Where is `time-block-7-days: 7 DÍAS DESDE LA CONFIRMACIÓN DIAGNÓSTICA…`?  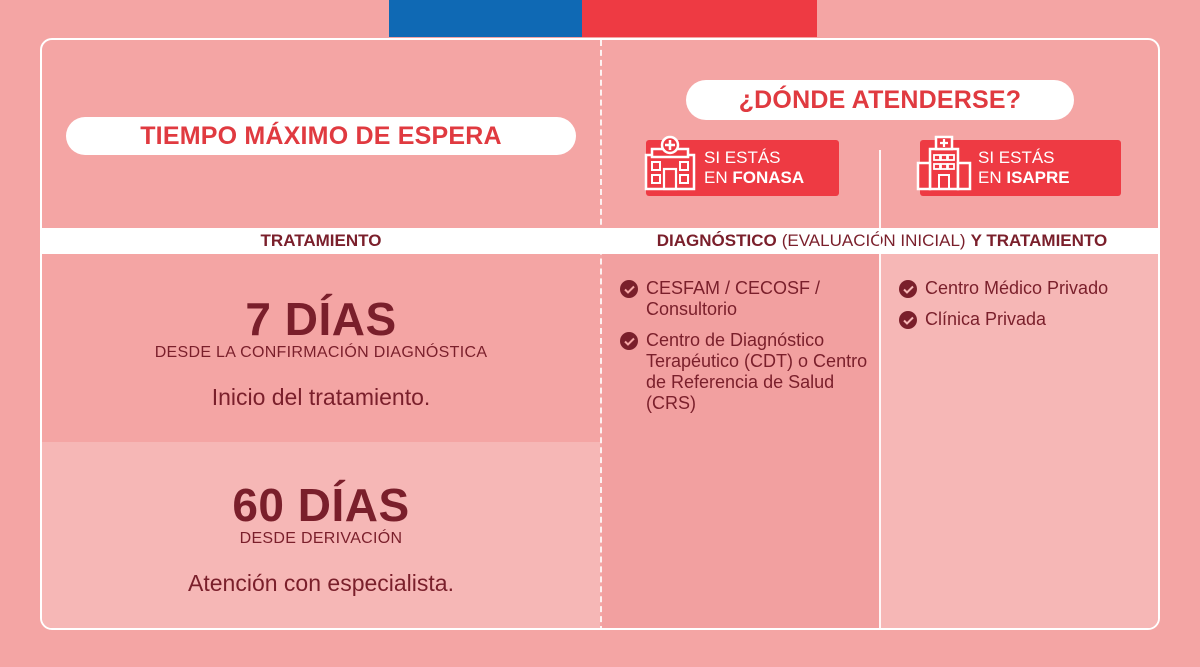 time-block-7-days: 7 DÍAS DESDE LA CONFIRMACIÓN DIAGNÓSTICA… is located at coordinates (321, 348).